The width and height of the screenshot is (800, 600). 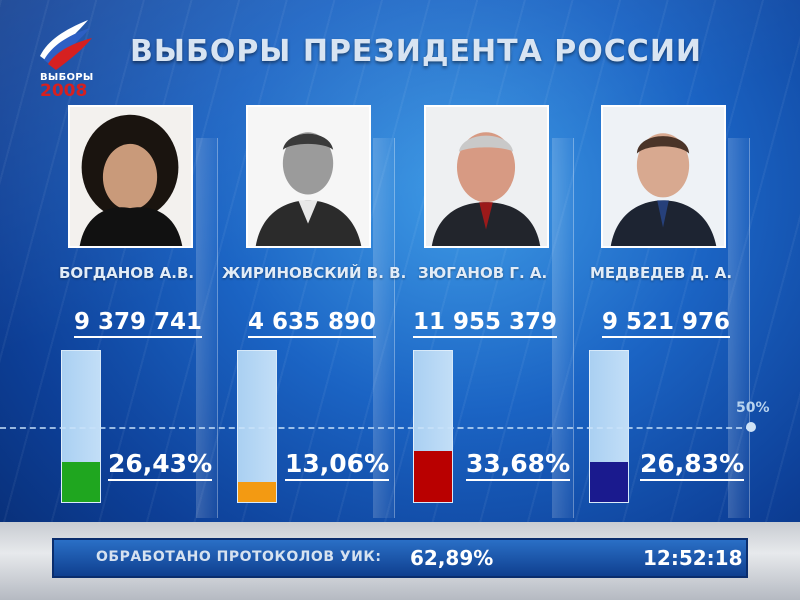 I want to click on threshold-dot, so click(x=751, y=427).